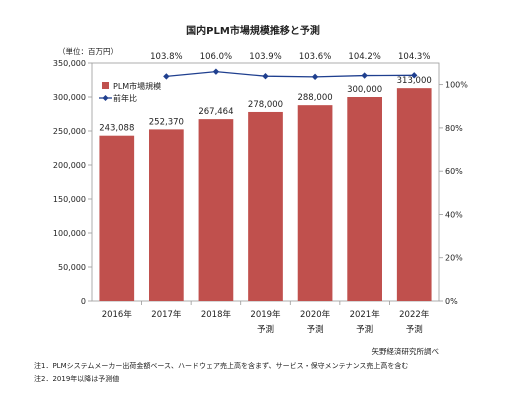 This screenshot has width=507, height=400. I want to click on x-tick-label: 2019年, so click(265, 314).